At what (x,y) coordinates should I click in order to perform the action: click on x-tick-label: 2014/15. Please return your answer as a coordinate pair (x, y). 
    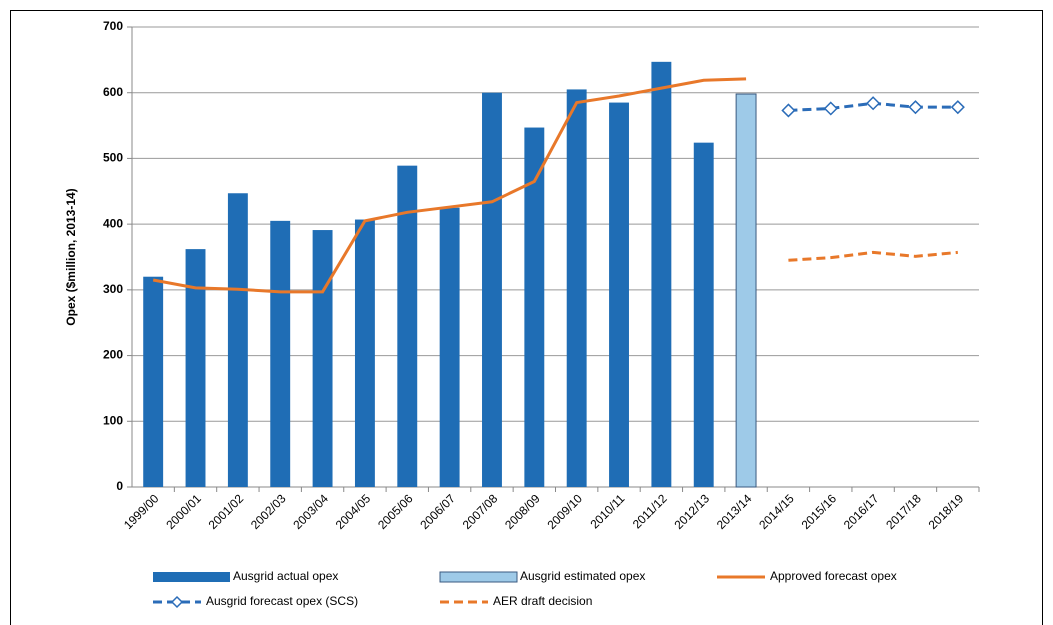
    Looking at the image, I should click on (776, 511).